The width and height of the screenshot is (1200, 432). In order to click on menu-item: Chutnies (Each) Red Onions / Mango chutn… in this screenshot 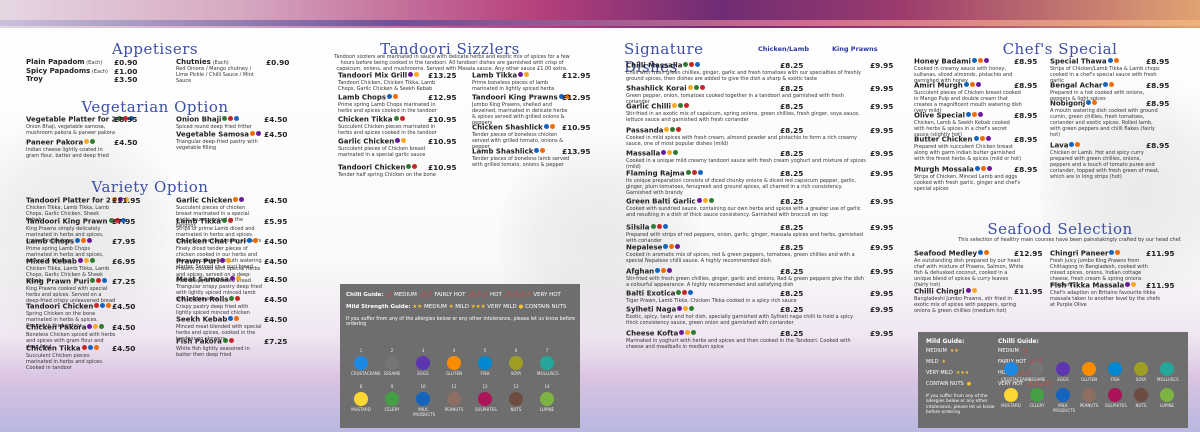, I will do `click(236, 71)`.